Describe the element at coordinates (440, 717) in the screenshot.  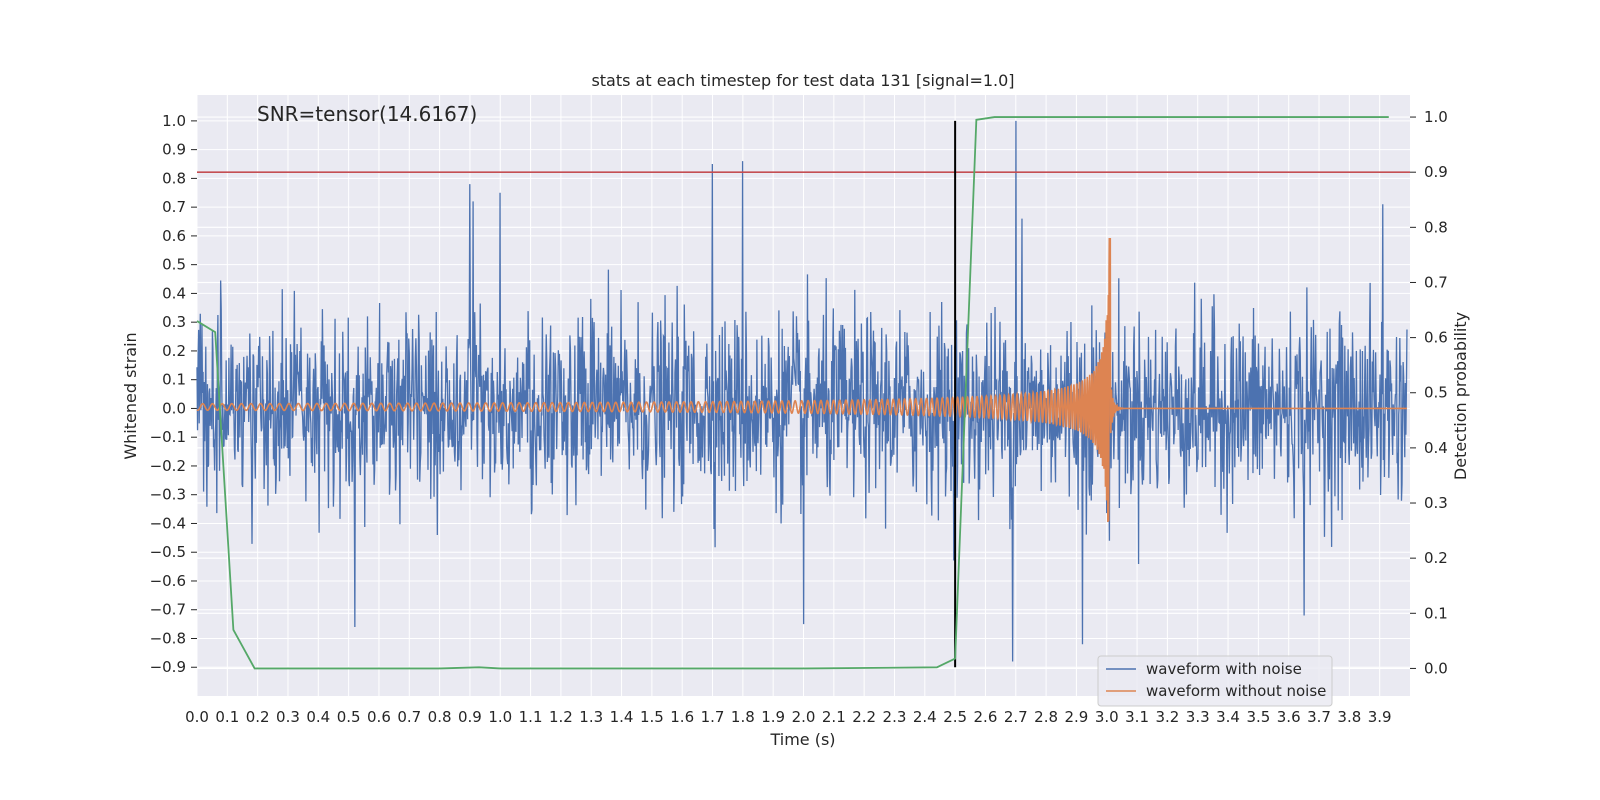
I see `x-tick-label: 0.8` at that location.